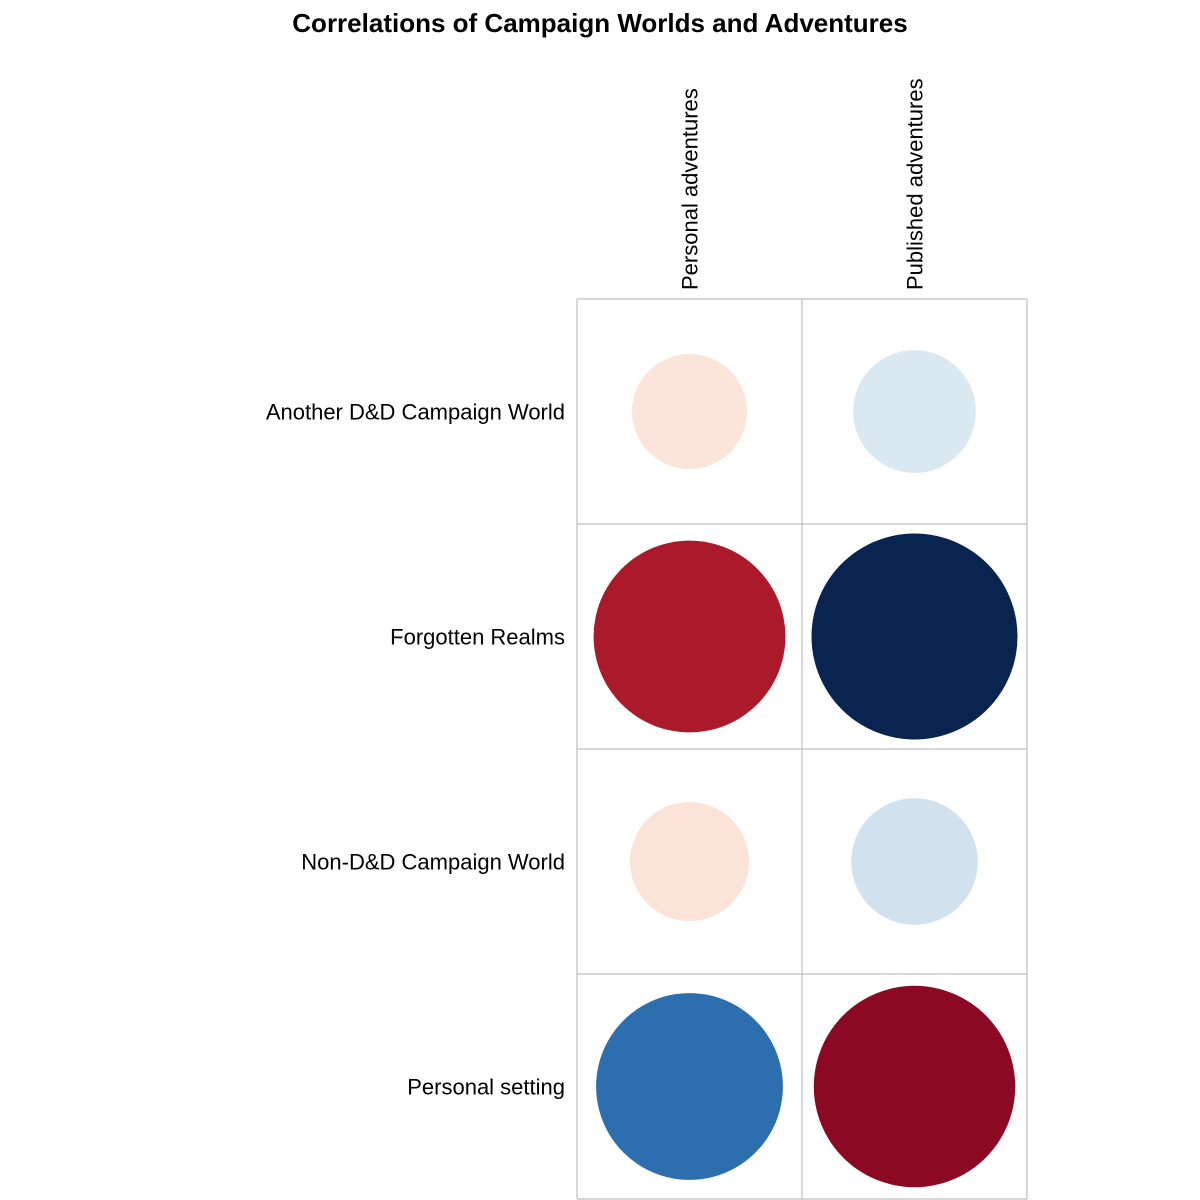 The height and width of the screenshot is (1200, 1200). Describe the element at coordinates (689, 1086) in the screenshot. I see `cell-circle-personal-setting-personal-adventures` at that location.